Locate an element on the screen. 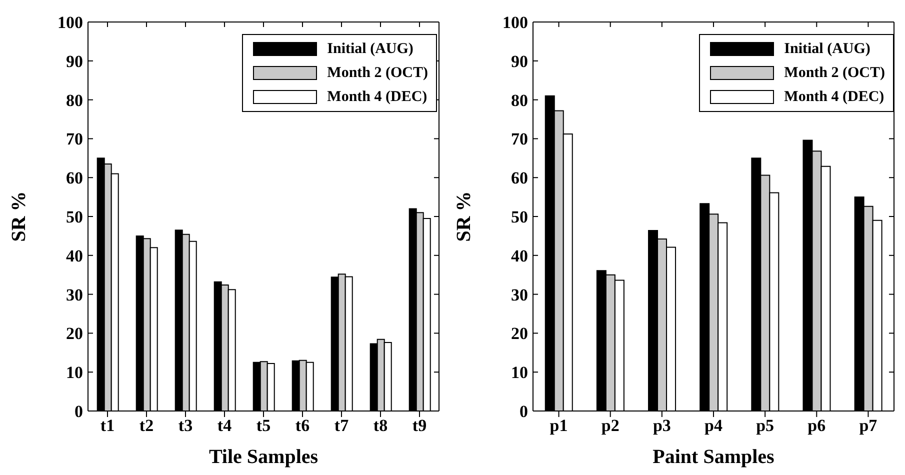 The width and height of the screenshot is (905, 475). x-tick-label: t4 is located at coordinates (224, 426).